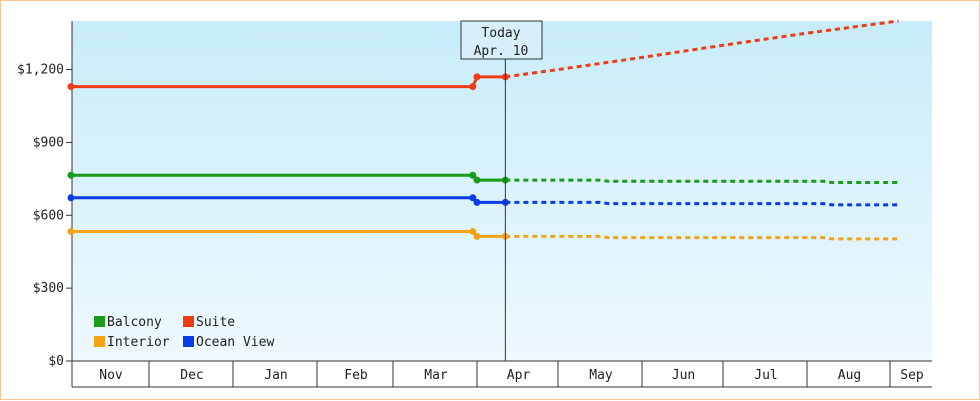 The image size is (980, 401). What do you see at coordinates (500, 33) in the screenshot?
I see `today-label: Today` at bounding box center [500, 33].